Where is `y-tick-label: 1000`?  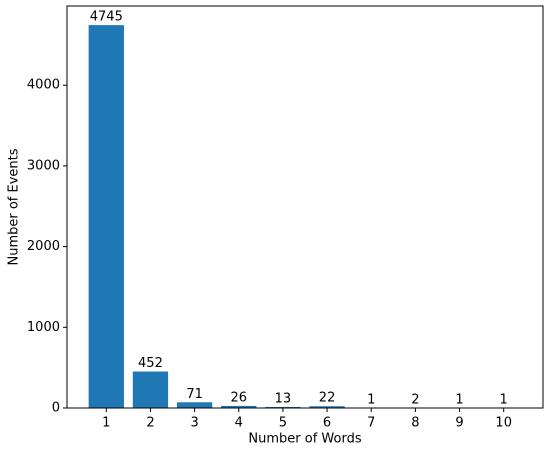
y-tick-label: 1000 is located at coordinates (43, 327).